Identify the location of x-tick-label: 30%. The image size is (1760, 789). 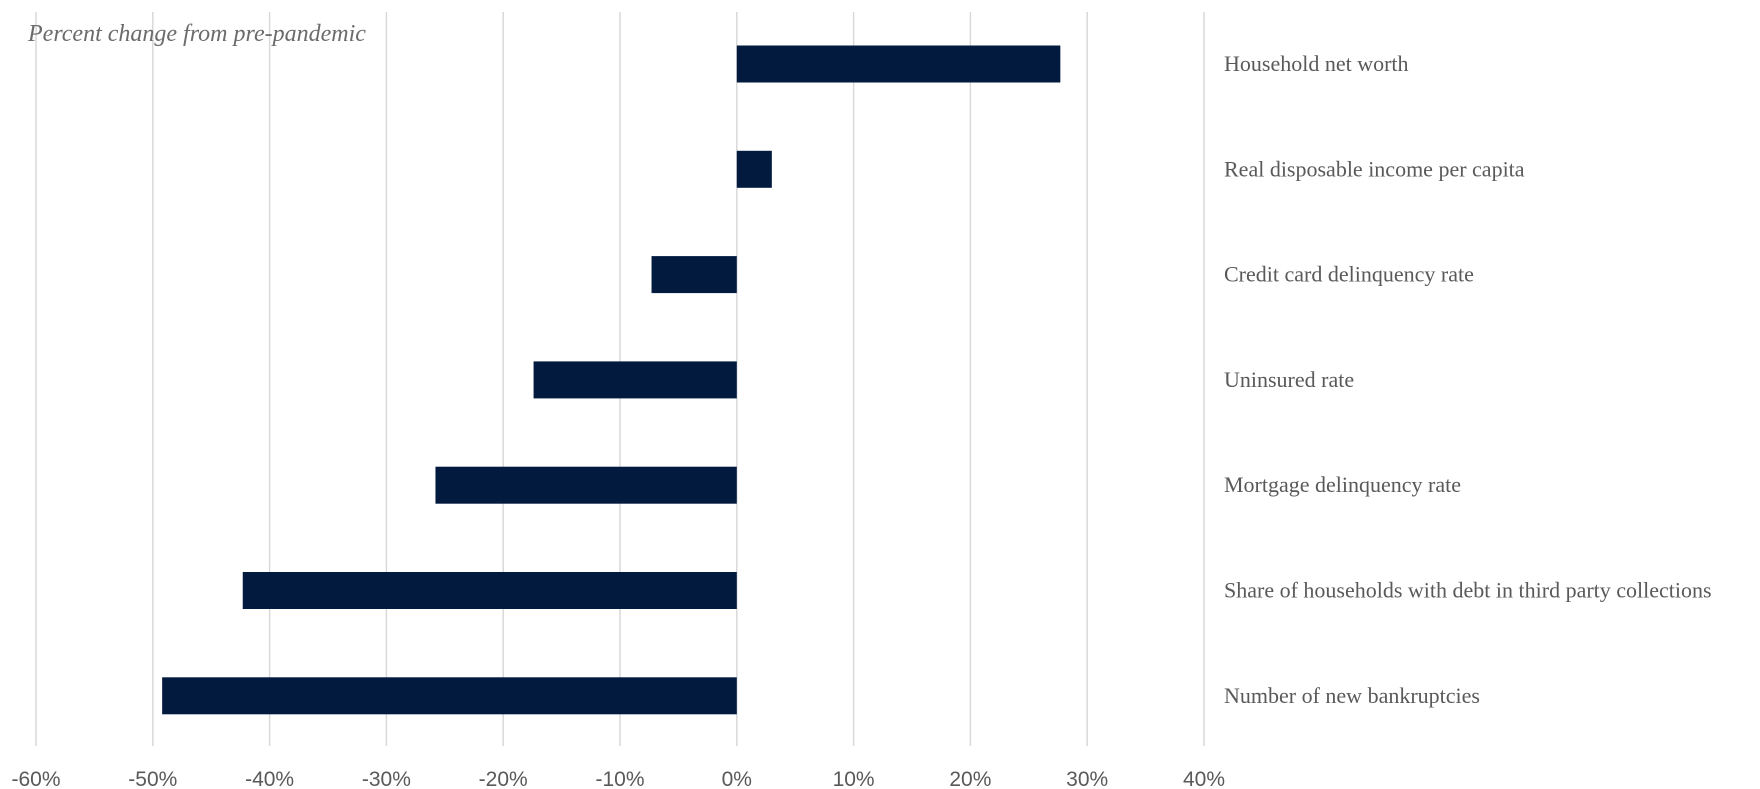
(1087, 778).